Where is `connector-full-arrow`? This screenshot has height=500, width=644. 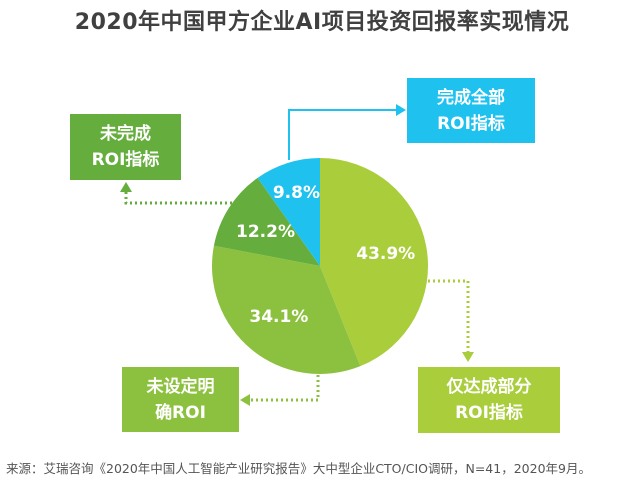
connector-full-arrow is located at coordinates (401, 110).